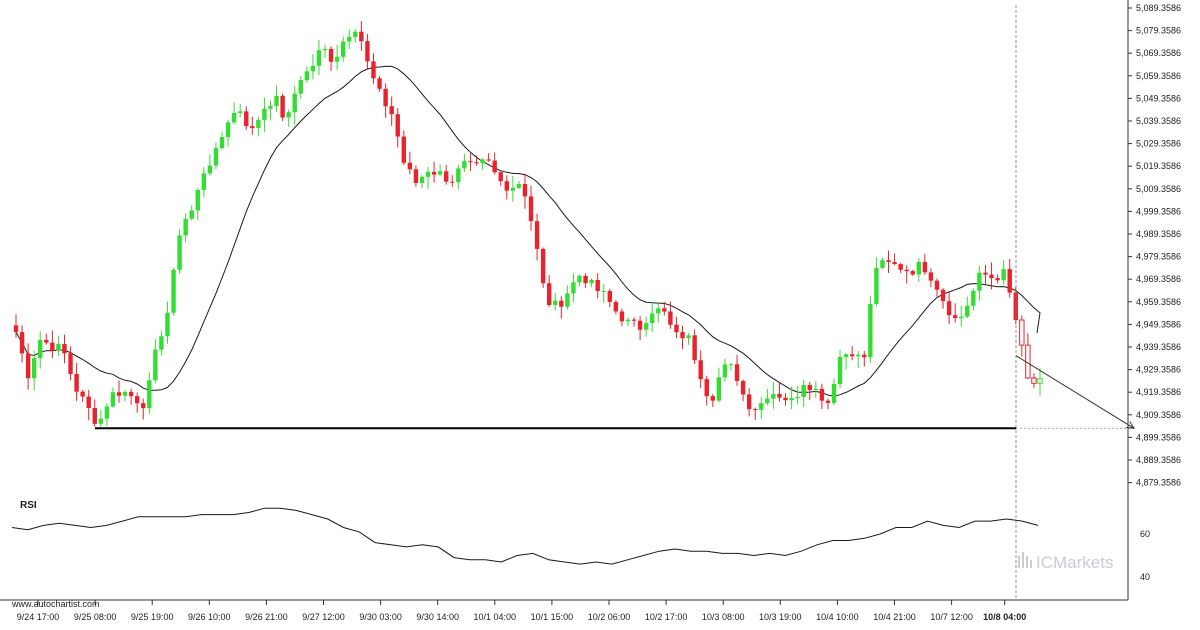 The image size is (1200, 630). Describe the element at coordinates (380, 617) in the screenshot. I see `time-tick-label: 9/30 03:00` at that location.